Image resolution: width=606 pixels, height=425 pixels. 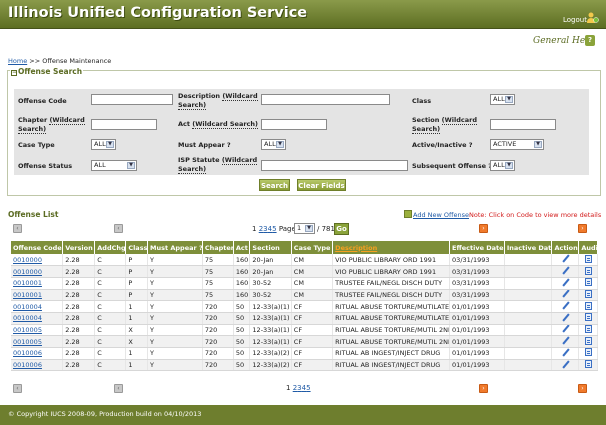 I want to click on prev-page-button-bottom: ‹, so click(x=118, y=388).